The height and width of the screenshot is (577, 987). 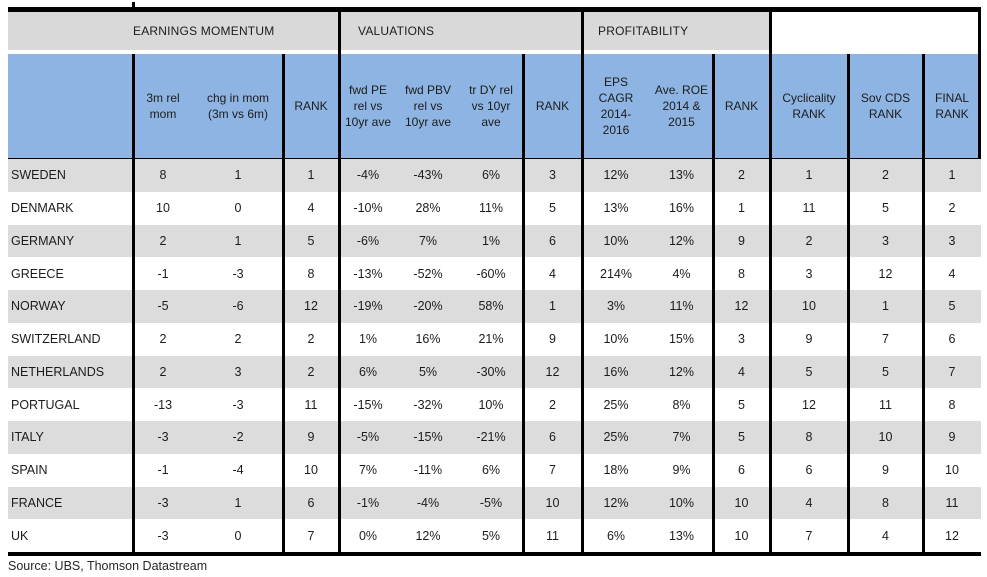 What do you see at coordinates (27, 437) in the screenshot?
I see `country-label: ITALY` at bounding box center [27, 437].